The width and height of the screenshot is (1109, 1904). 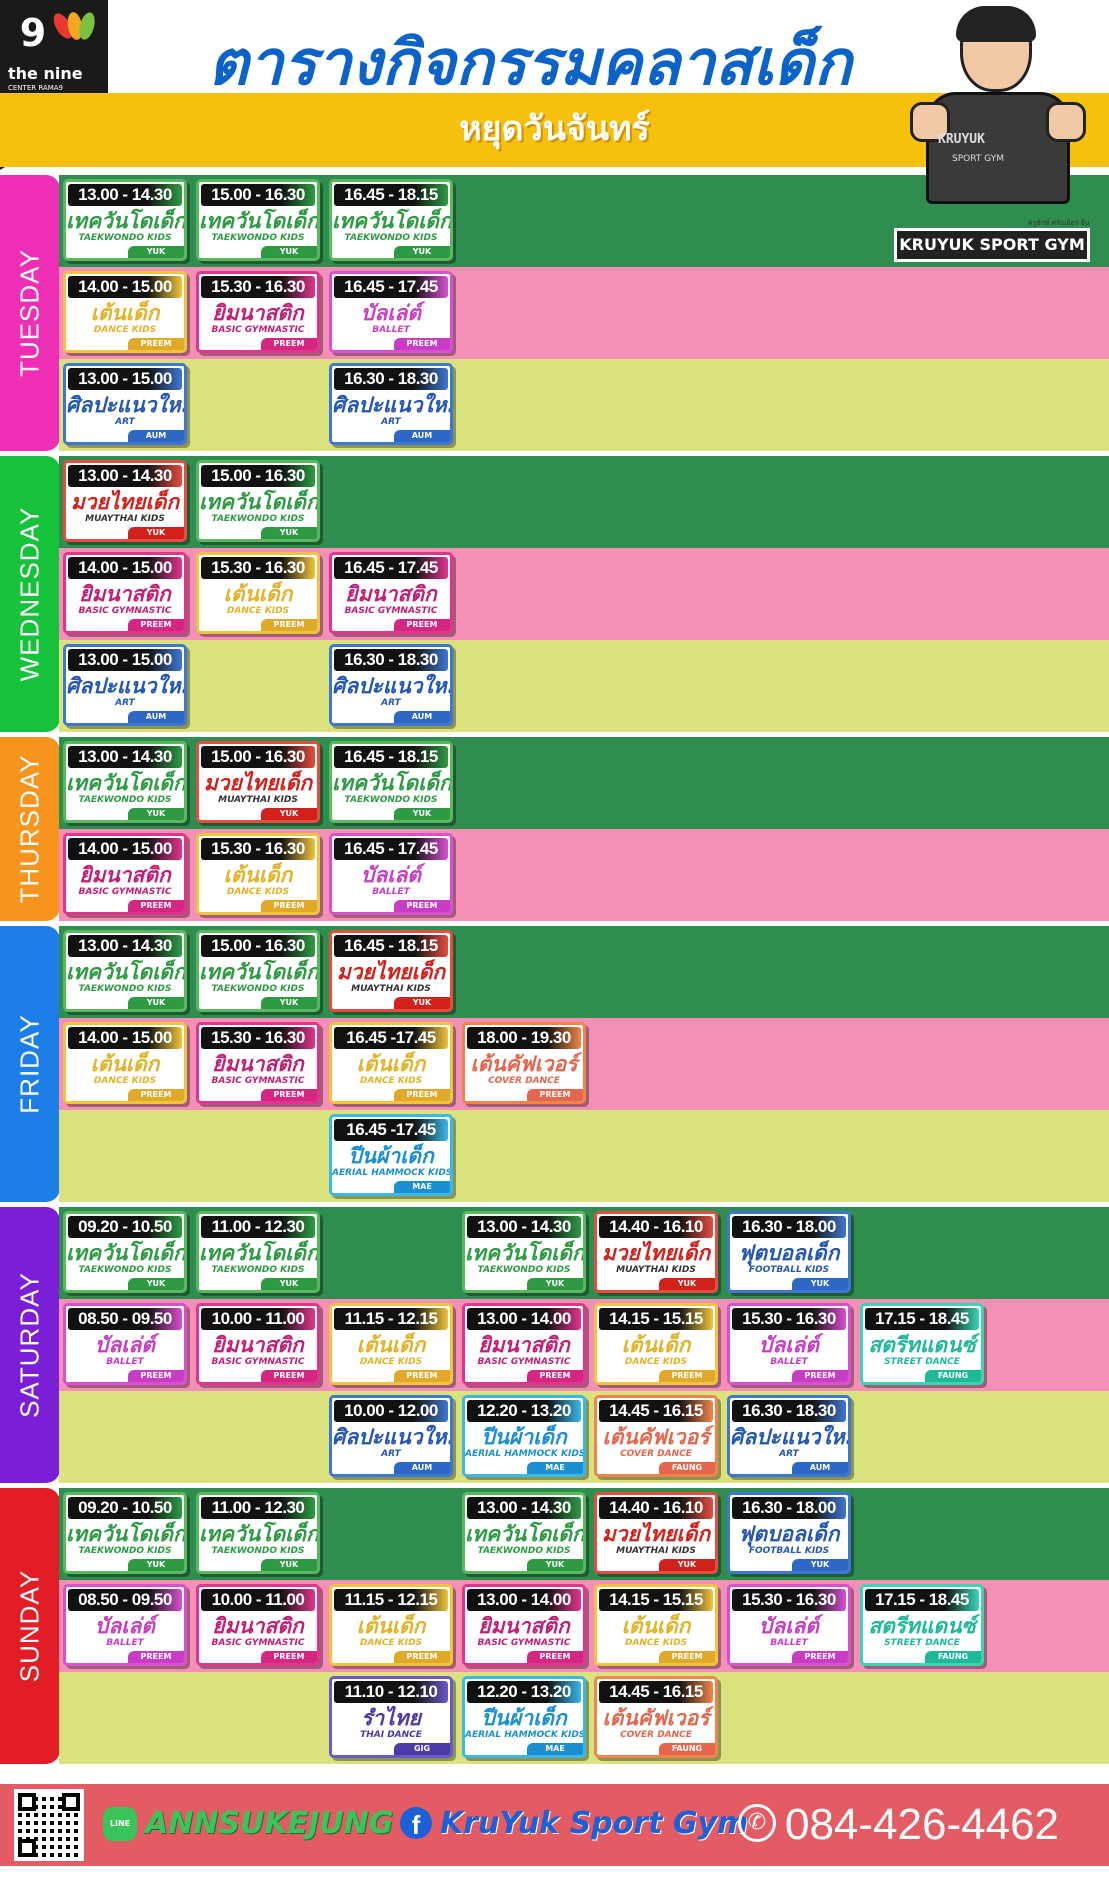 I want to click on class-card: 16.45 -17.45 เต้นเด็ก DANCE KIDS PREEM, so click(x=391, y=1063).